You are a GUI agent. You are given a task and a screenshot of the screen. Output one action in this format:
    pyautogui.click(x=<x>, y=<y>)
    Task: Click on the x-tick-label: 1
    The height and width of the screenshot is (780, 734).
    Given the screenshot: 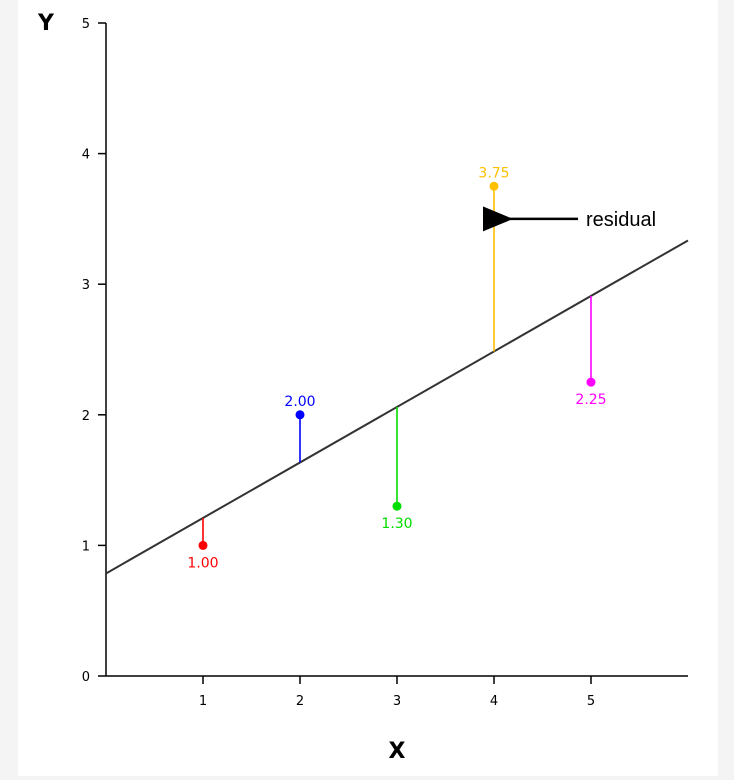 What is the action you would take?
    pyautogui.click(x=203, y=701)
    